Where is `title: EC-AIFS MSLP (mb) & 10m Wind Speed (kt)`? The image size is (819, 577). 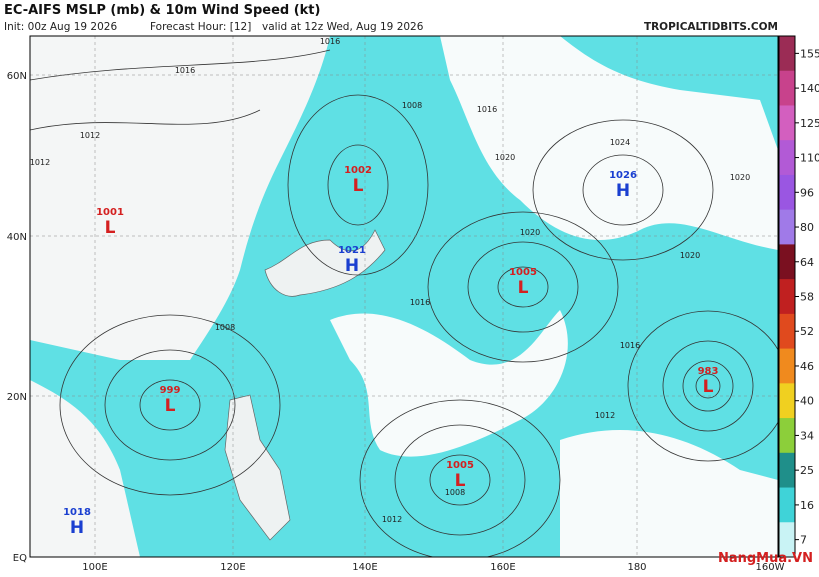 title: EC-AIFS MSLP (mb) & 10m Wind Speed (kt) is located at coordinates (162, 10).